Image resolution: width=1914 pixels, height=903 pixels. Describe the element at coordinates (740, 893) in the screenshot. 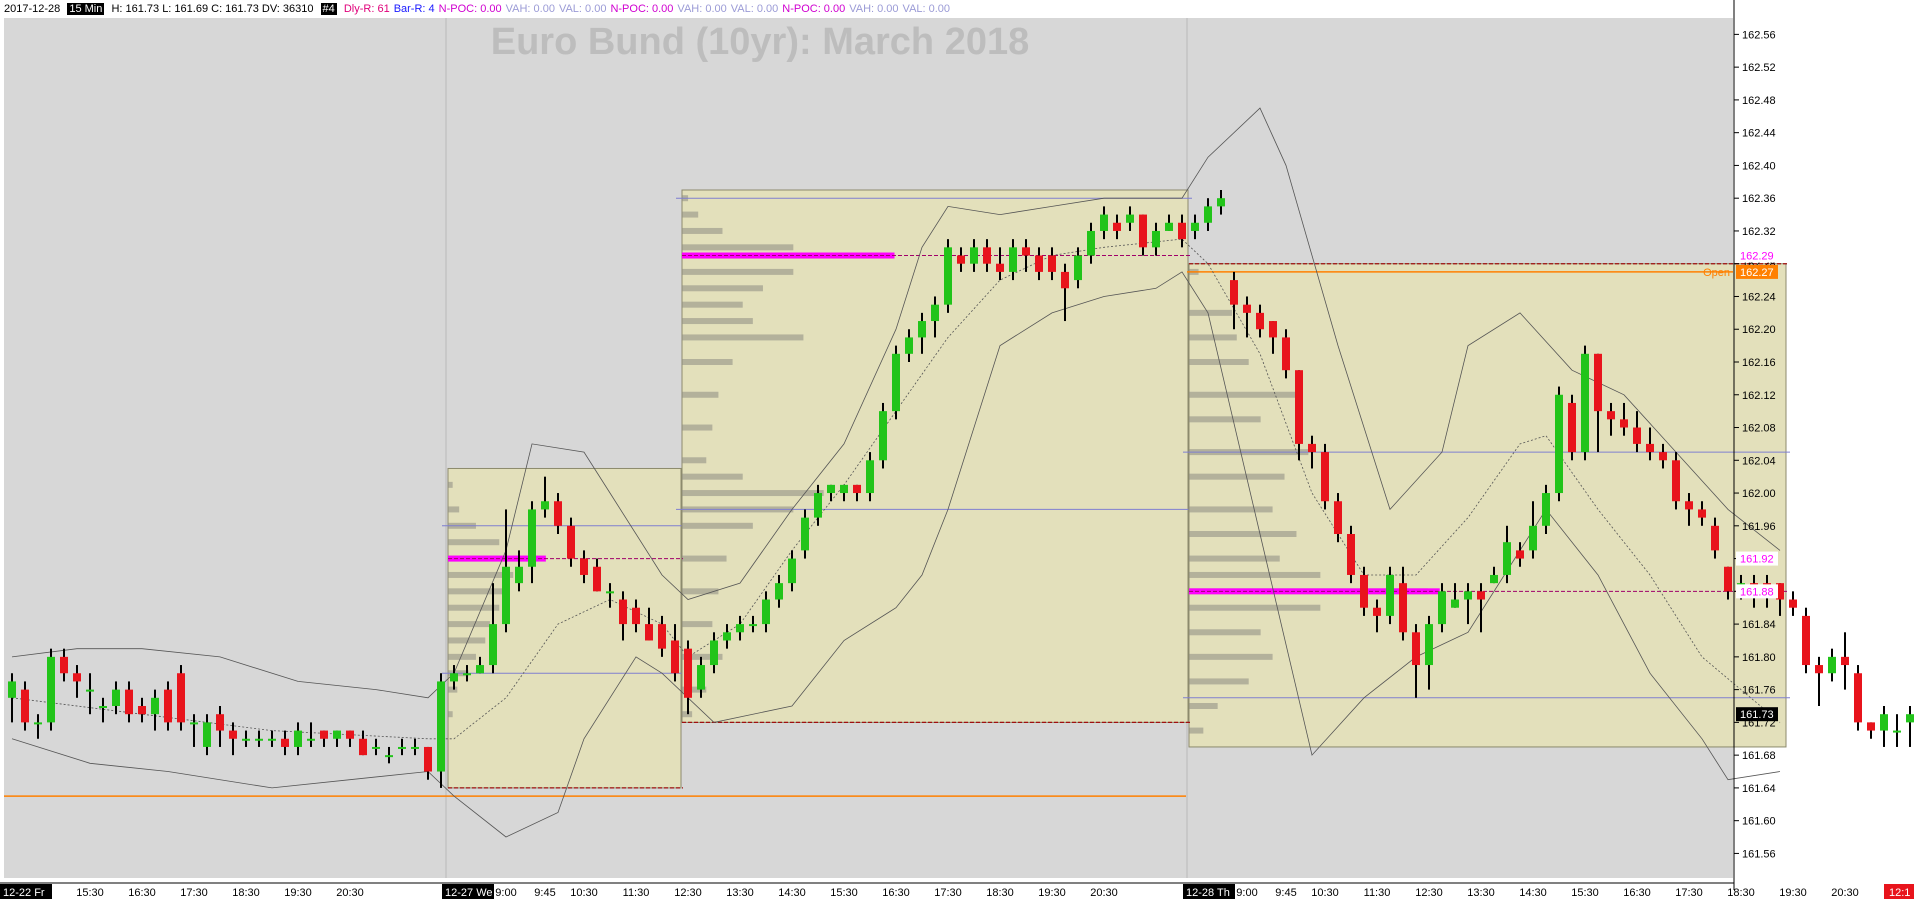

I see `x-tick-label: 13:30` at that location.